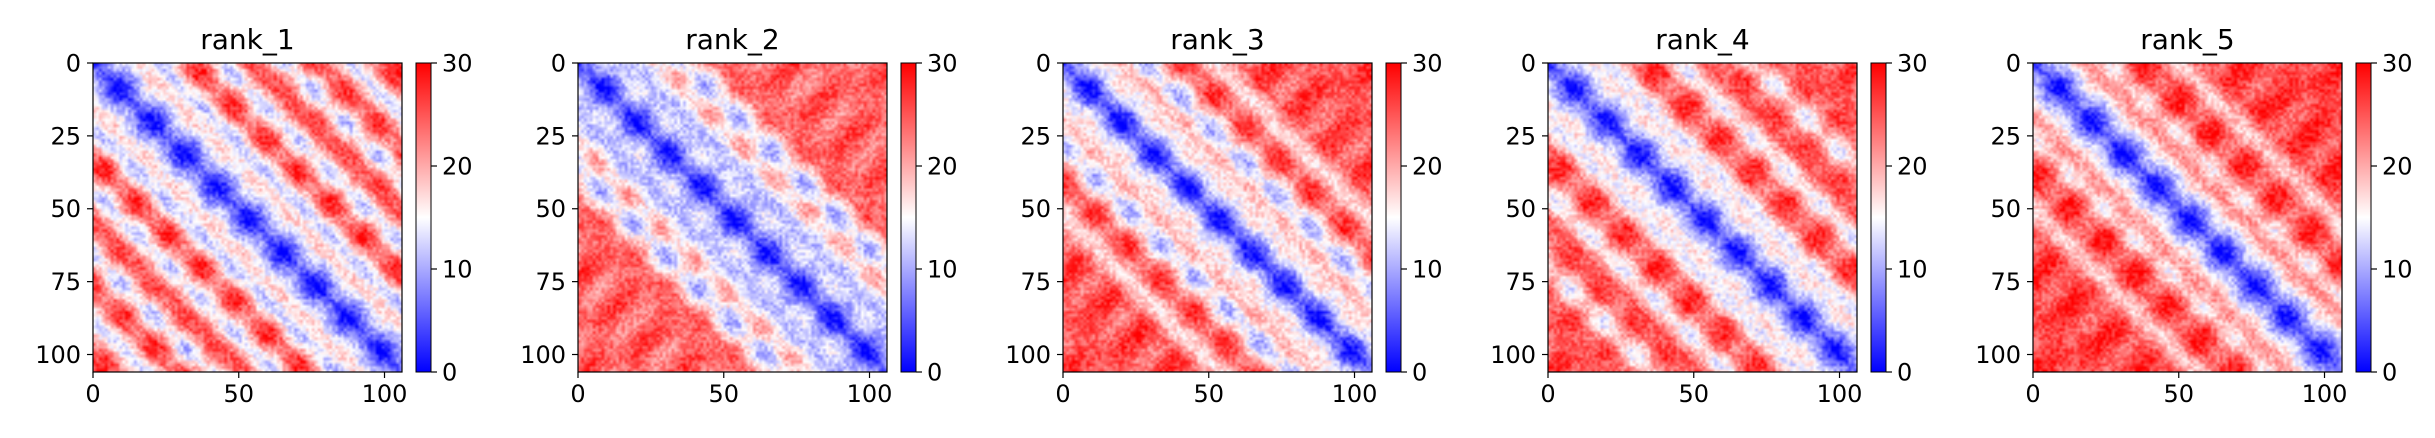  I want to click on chart-title: rank_2, so click(732, 39).